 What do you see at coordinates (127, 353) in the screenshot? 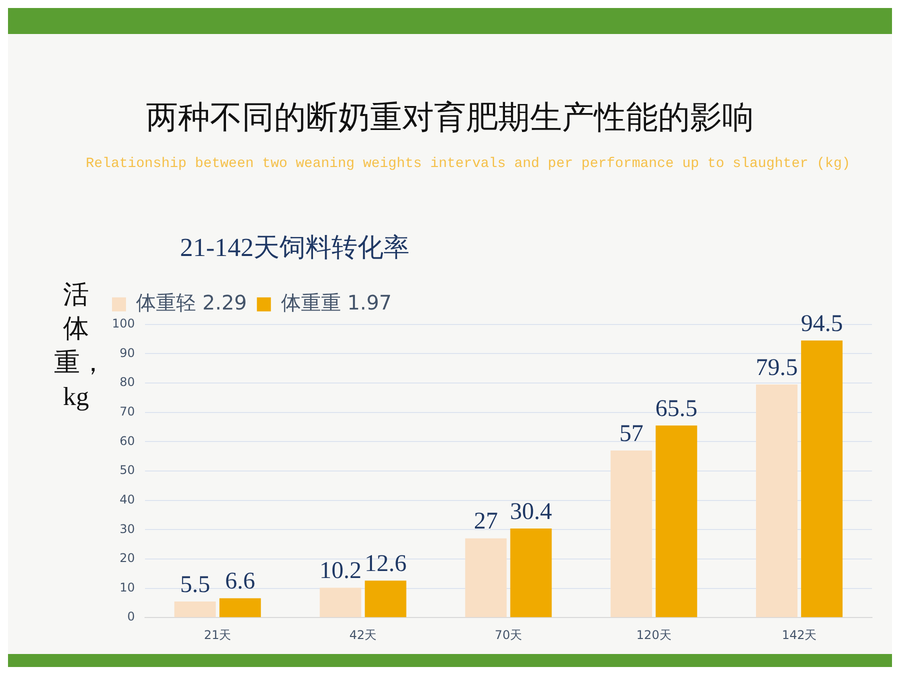
I see `y-tick-label: 90` at bounding box center [127, 353].